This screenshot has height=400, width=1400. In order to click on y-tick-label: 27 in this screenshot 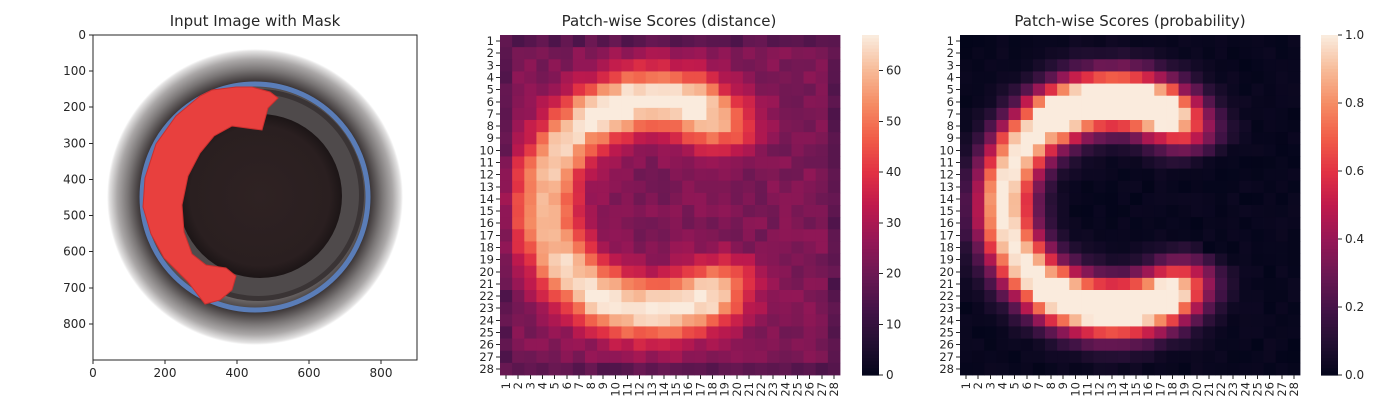, I will do `click(946, 357)`.